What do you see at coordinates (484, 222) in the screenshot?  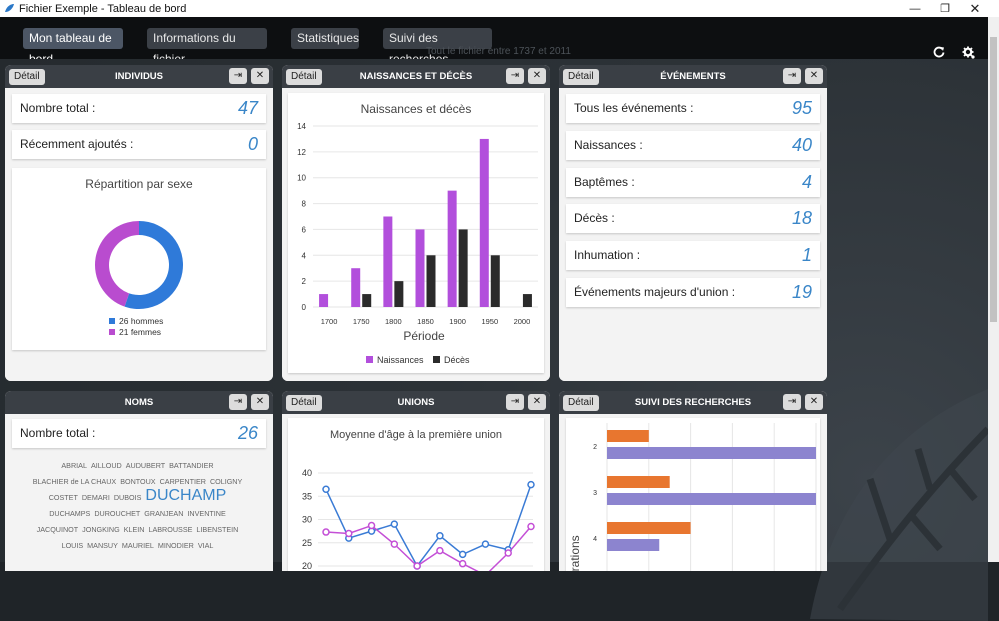 I see `bar-naissances` at bounding box center [484, 222].